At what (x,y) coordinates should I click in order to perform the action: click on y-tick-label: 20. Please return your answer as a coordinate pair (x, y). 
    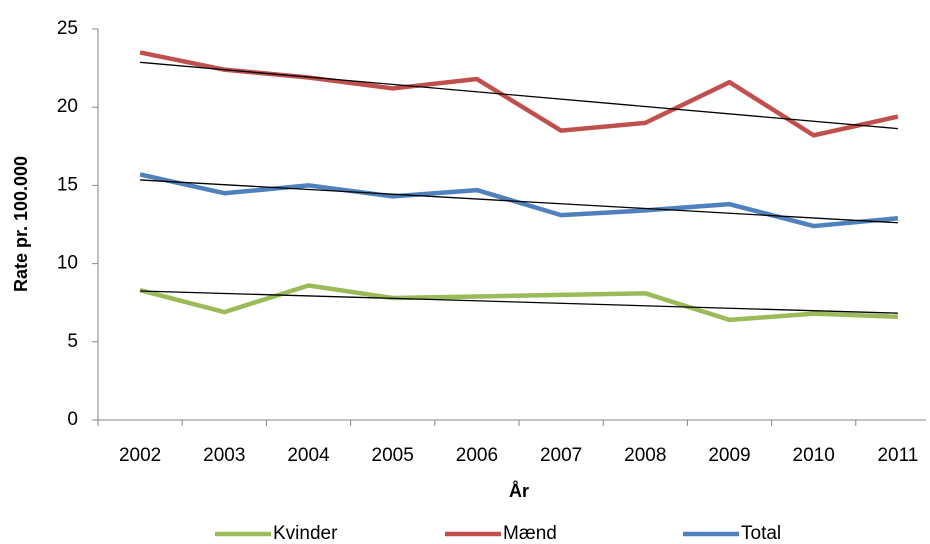
    Looking at the image, I should click on (67, 106).